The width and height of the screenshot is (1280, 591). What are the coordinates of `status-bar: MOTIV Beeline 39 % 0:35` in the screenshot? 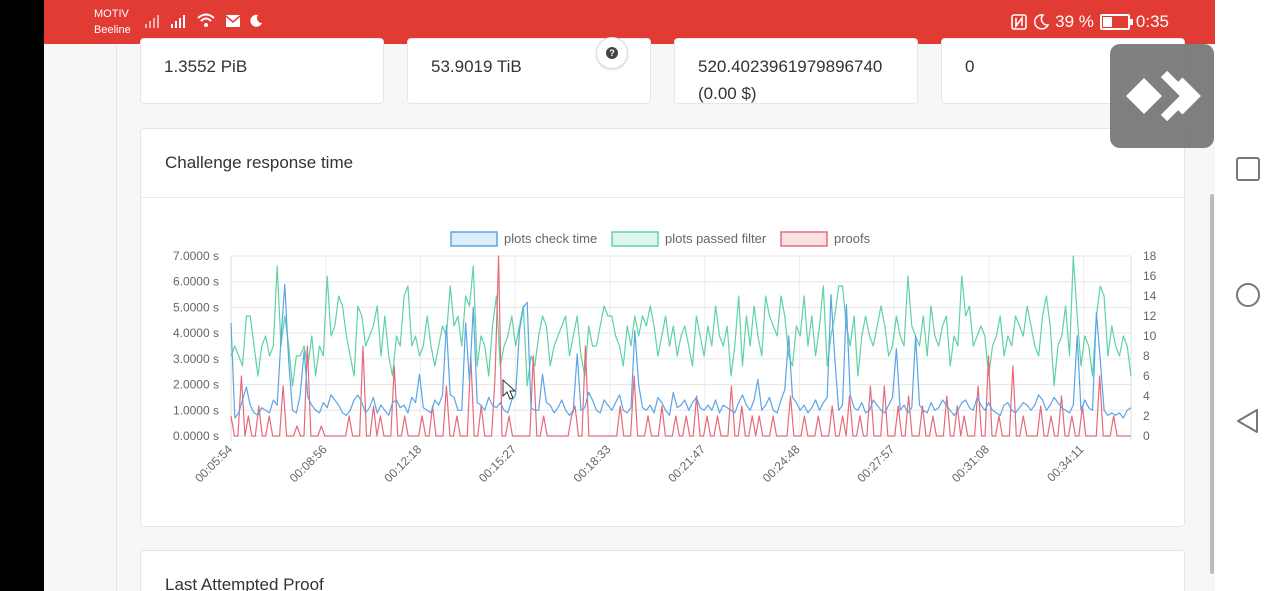 It's located at (629, 22).